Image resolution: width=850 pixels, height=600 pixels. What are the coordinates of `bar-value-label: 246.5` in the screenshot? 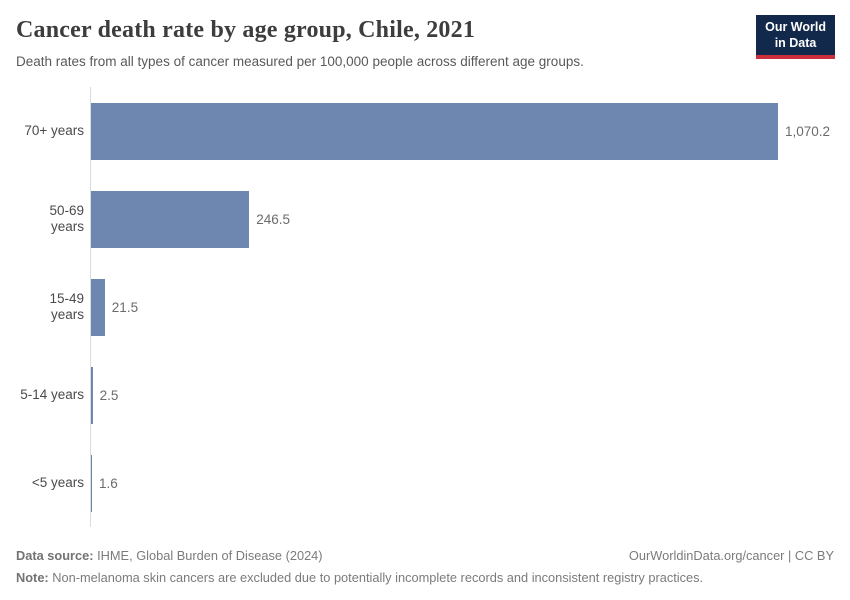 It's located at (273, 219).